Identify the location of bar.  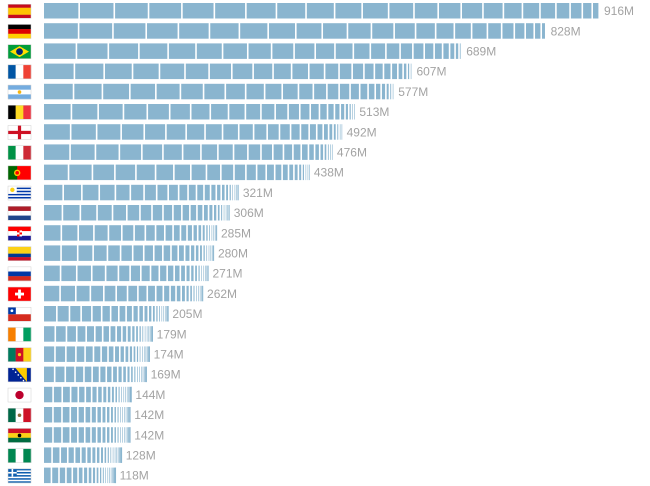
(141, 192).